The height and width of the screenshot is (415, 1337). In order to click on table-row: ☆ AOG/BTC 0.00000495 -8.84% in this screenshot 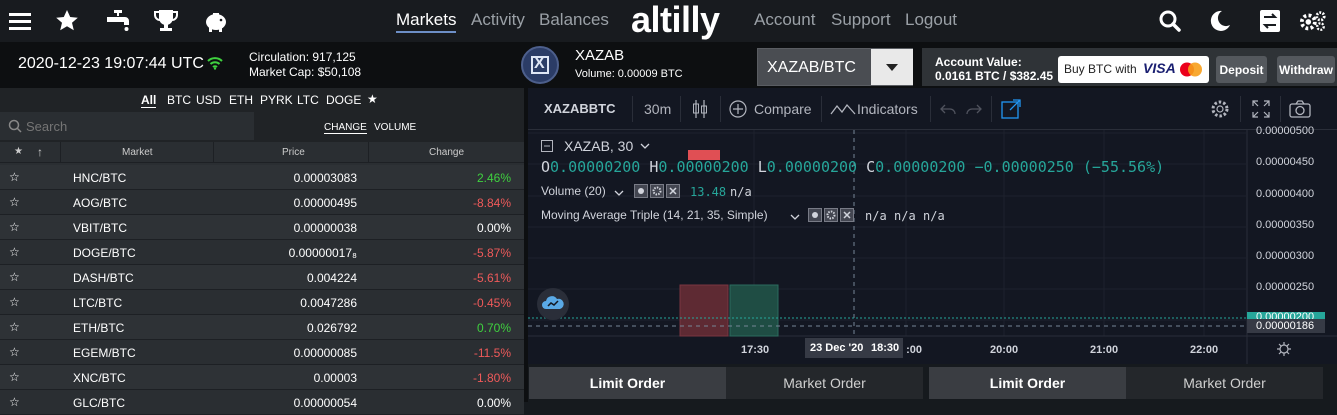, I will do `click(262, 202)`.